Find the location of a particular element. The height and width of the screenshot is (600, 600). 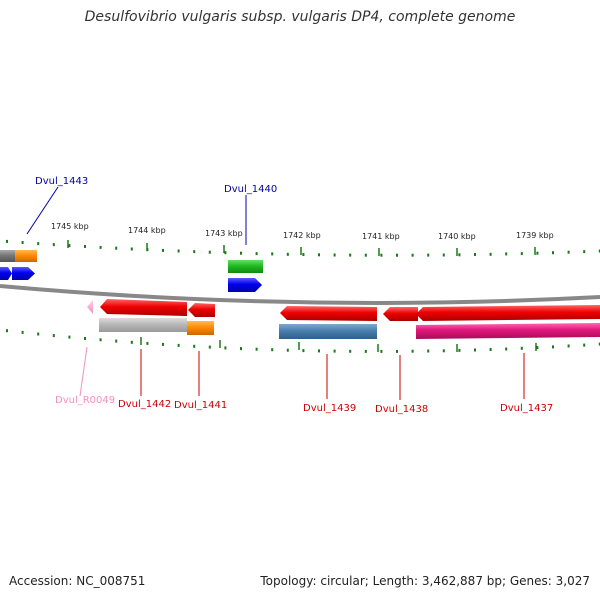

gene-block-orange is located at coordinates (200, 328).